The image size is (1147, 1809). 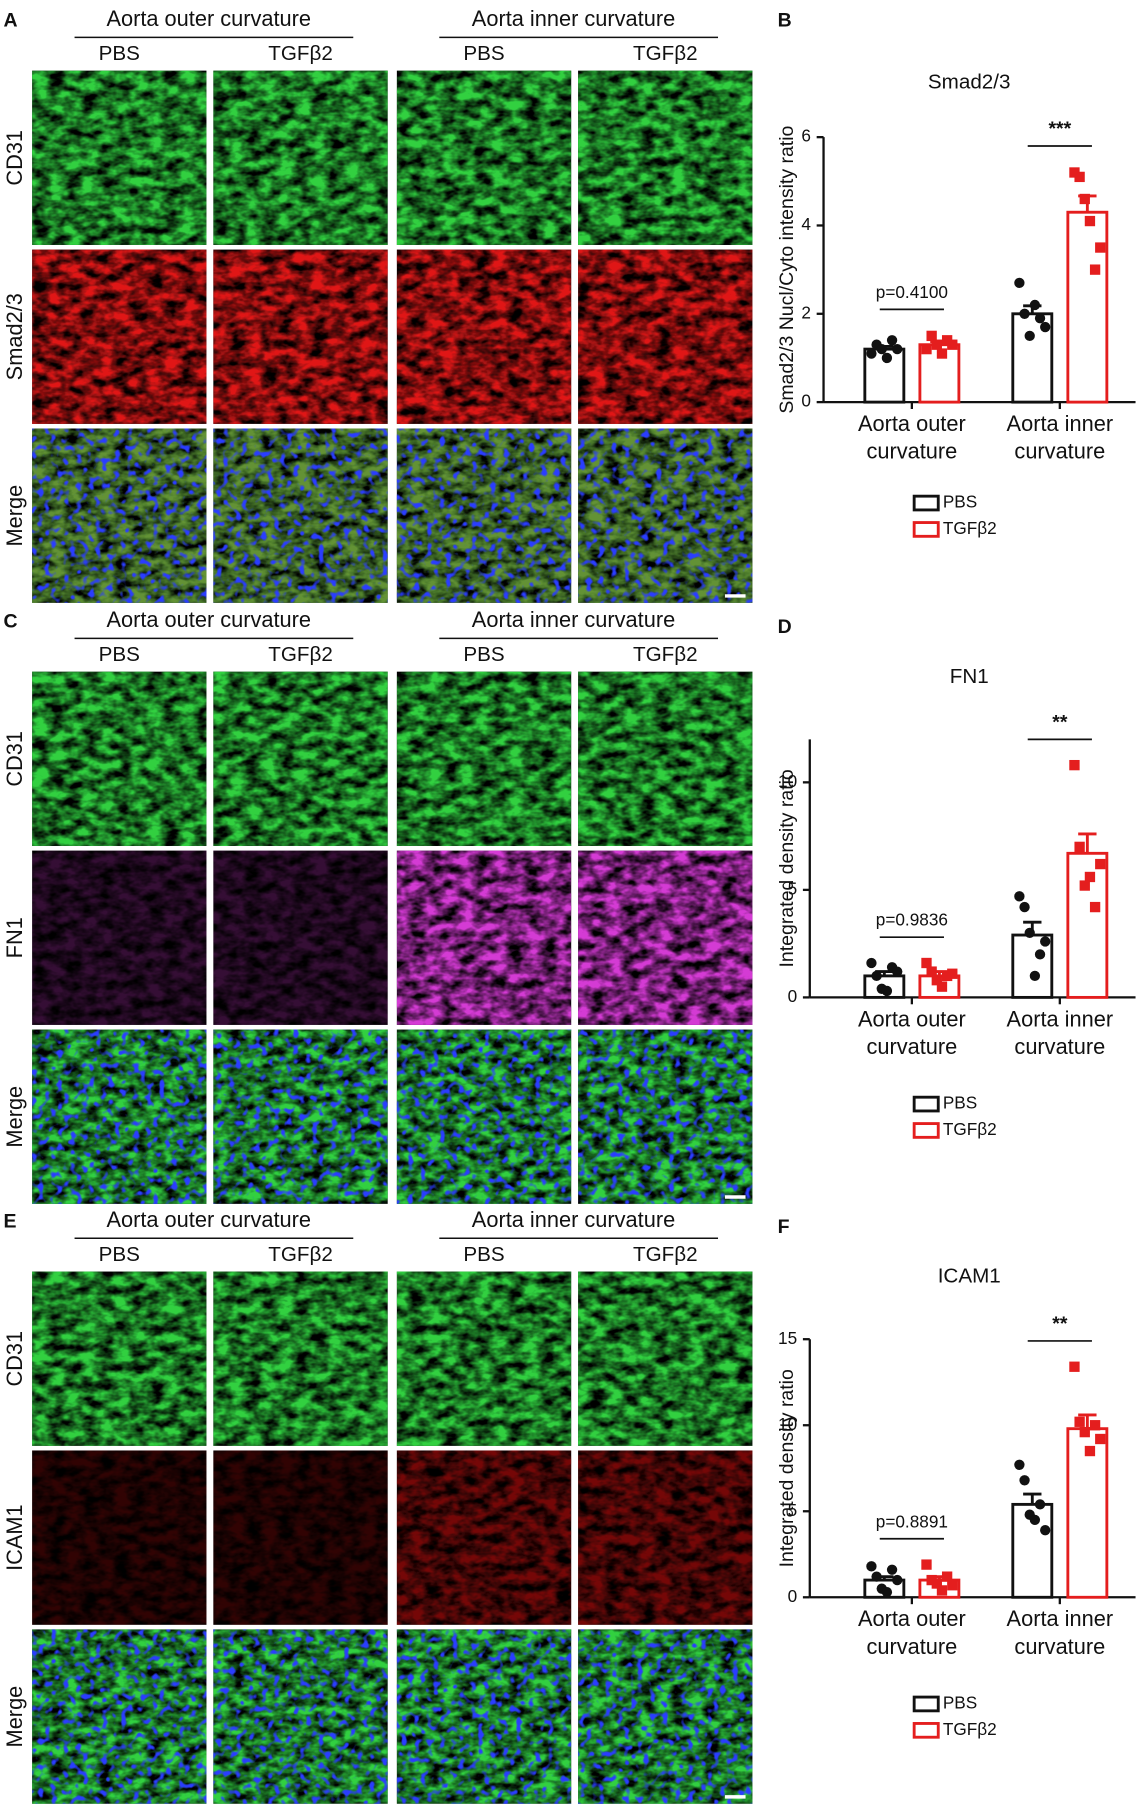 I want to click on group-title: Aorta outer curvature, so click(x=208, y=18).